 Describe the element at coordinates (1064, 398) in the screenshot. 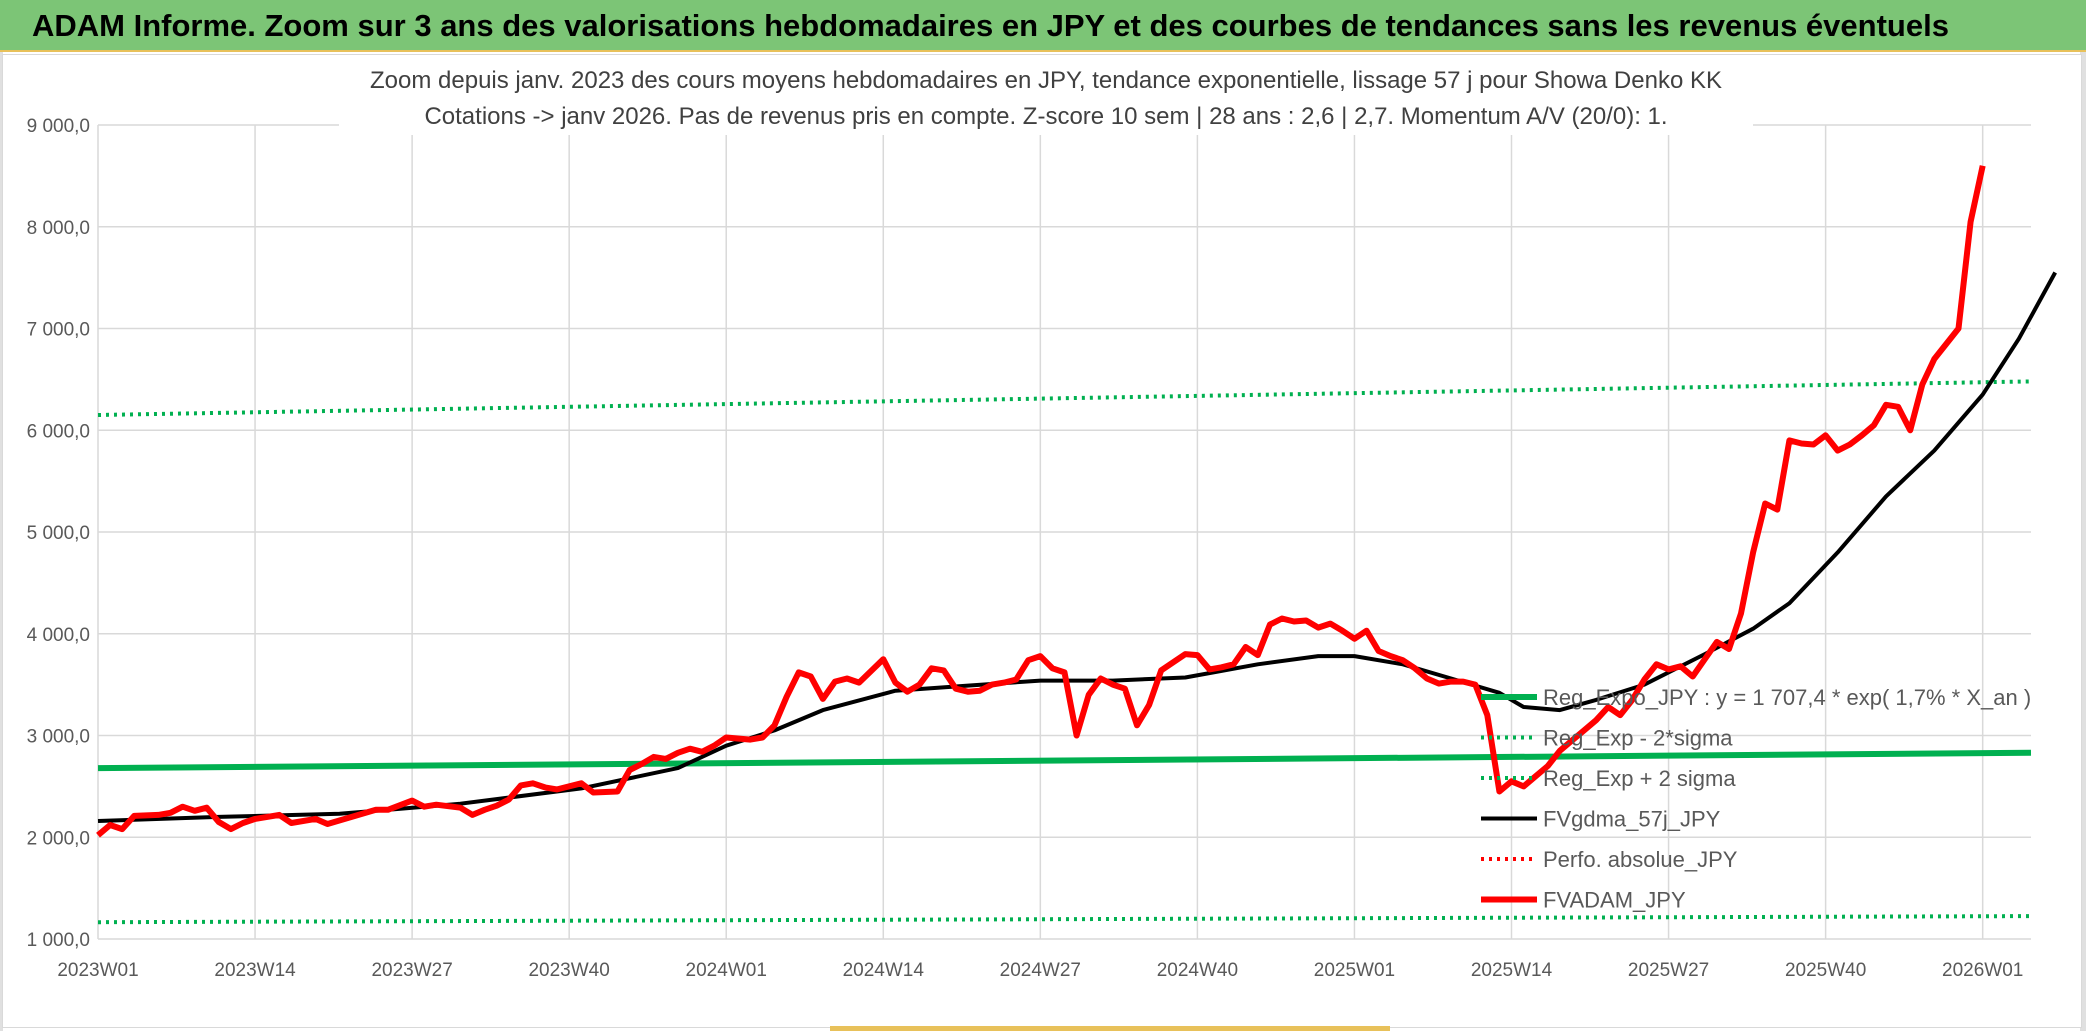

I see `series-reg_plus-line` at that location.